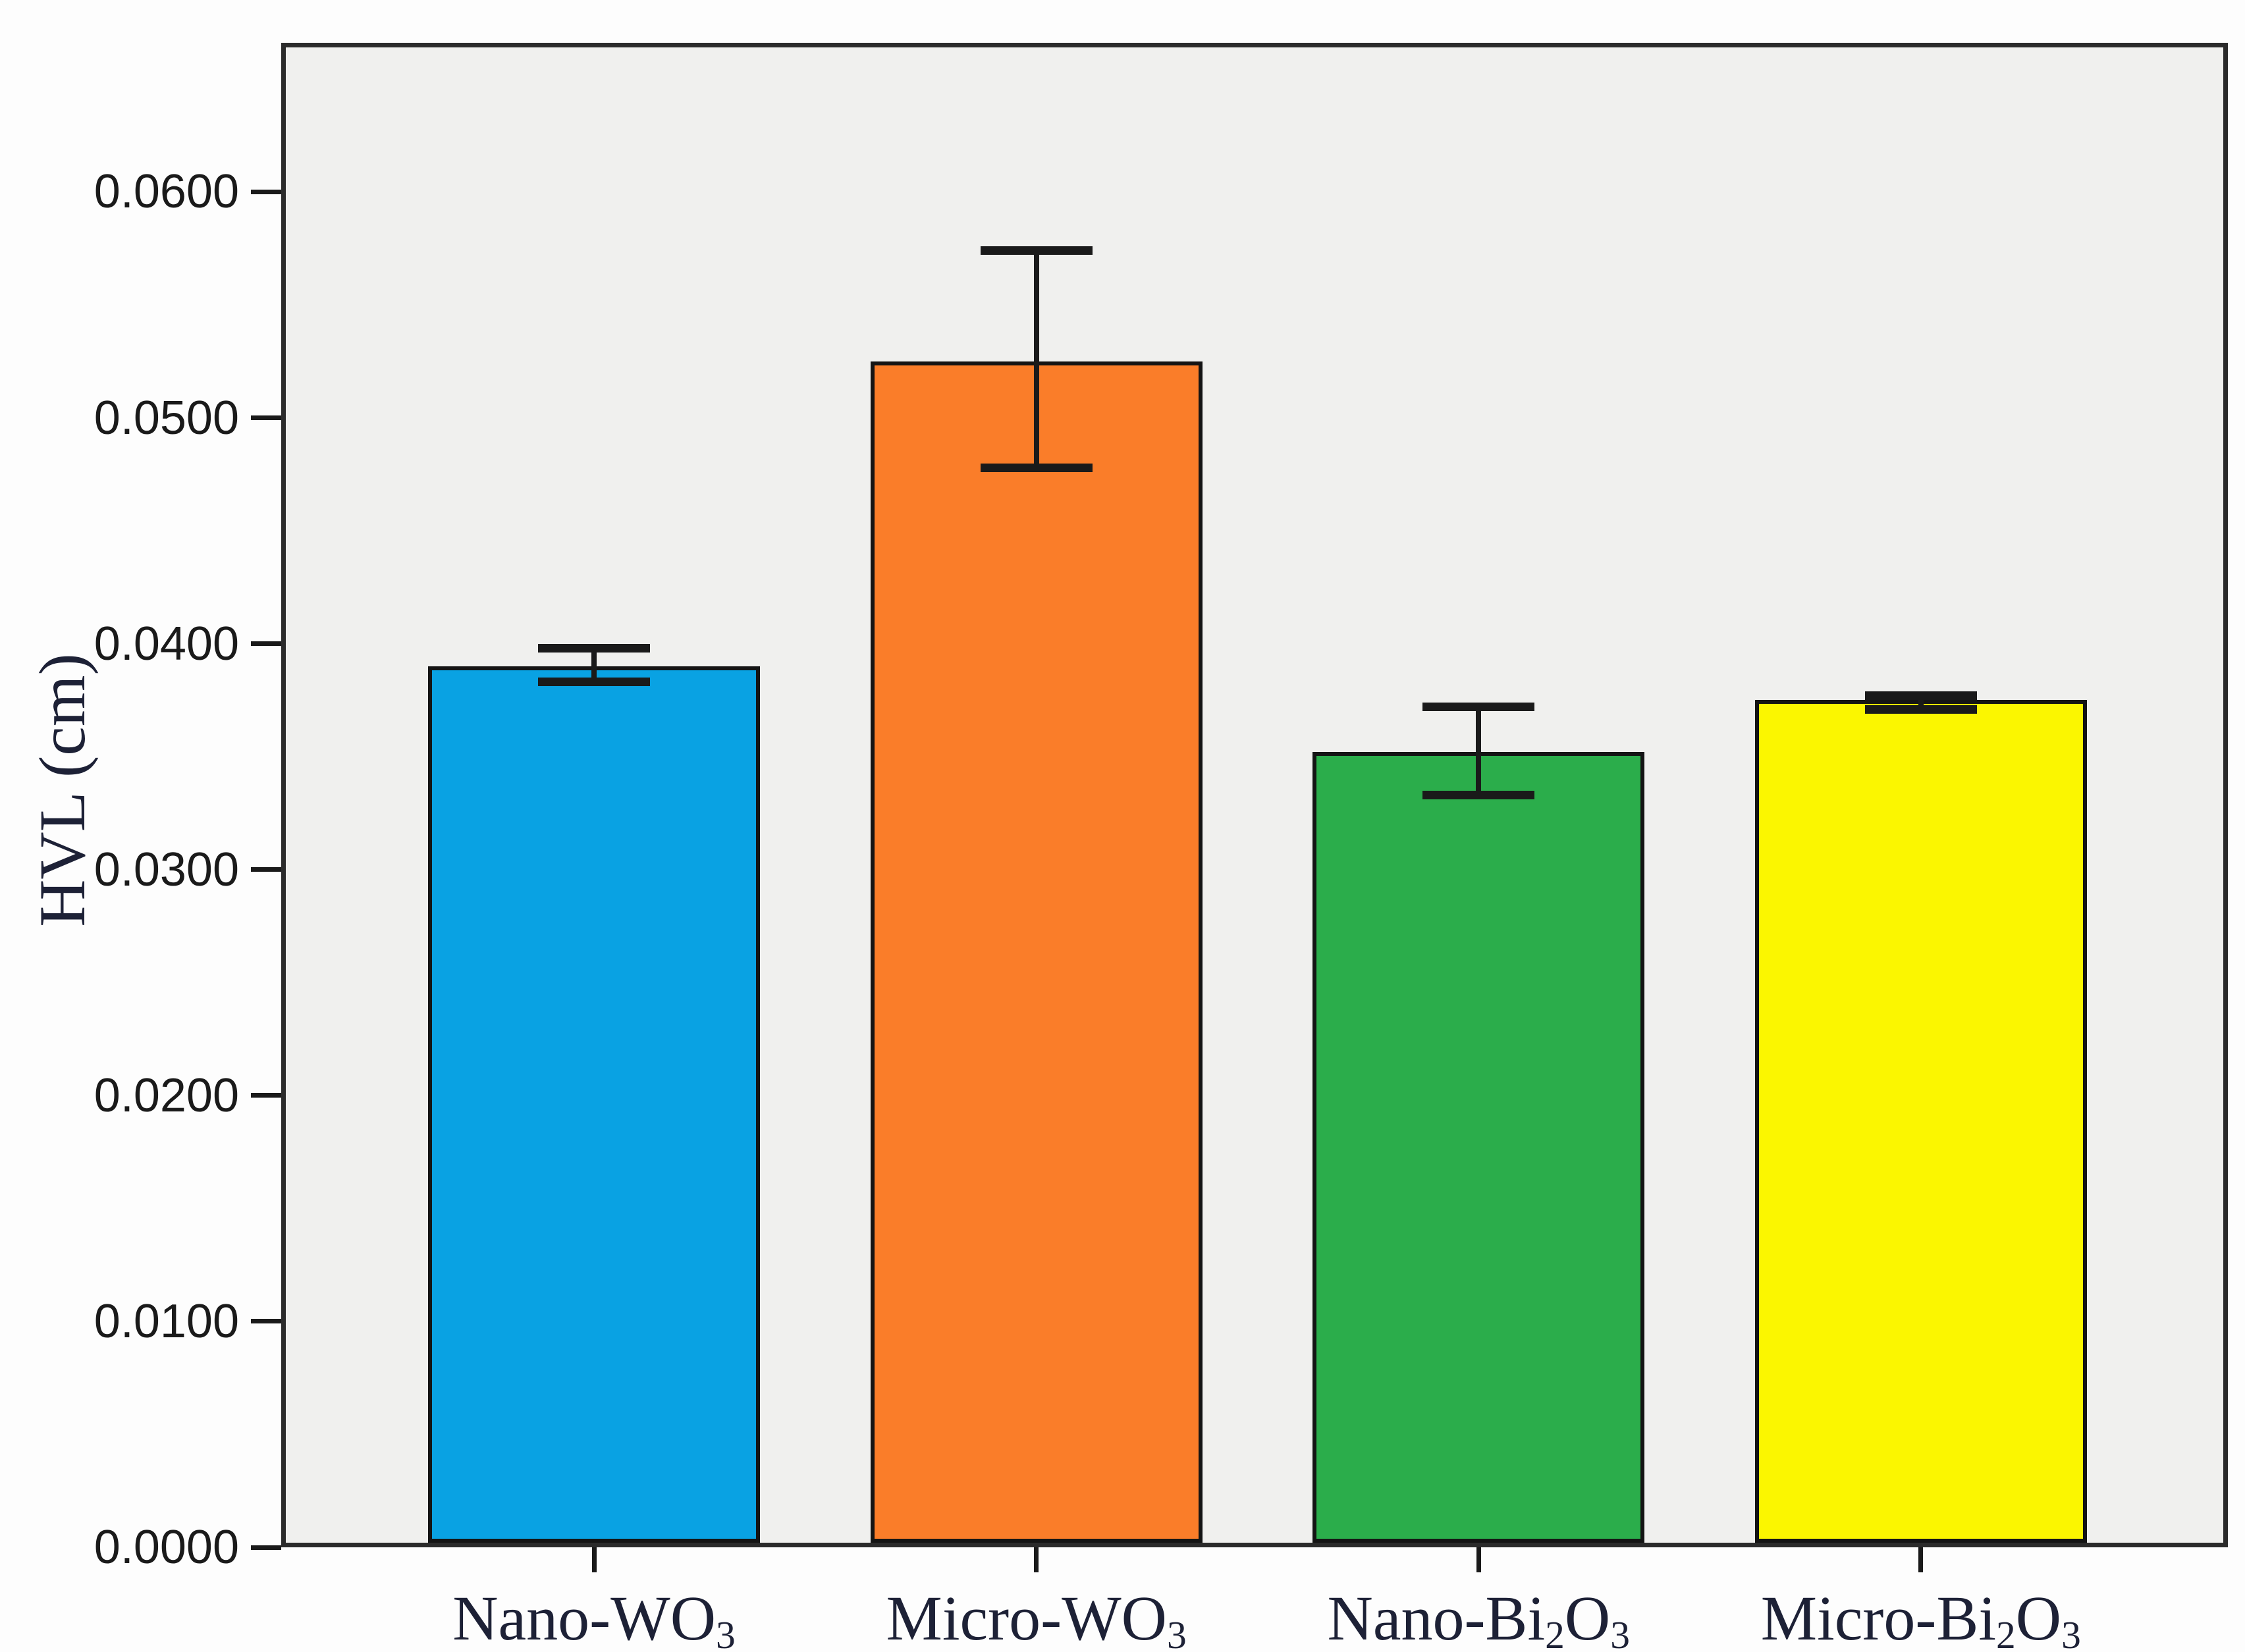 The width and height of the screenshot is (2245, 1652). I want to click on error-bar-line-micro-bi2o3, so click(1921, 702).